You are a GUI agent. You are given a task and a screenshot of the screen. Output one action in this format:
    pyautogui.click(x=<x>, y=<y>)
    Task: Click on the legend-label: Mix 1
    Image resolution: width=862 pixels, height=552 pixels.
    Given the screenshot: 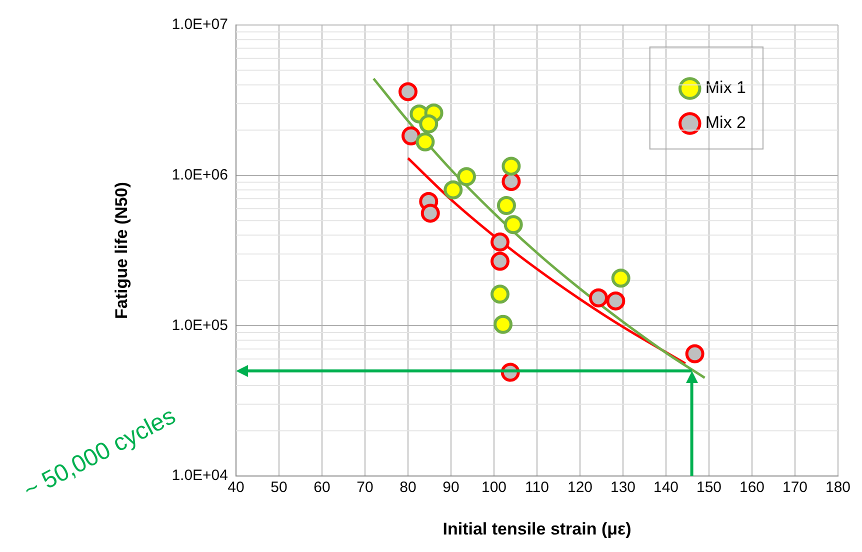 What is the action you would take?
    pyautogui.click(x=725, y=88)
    